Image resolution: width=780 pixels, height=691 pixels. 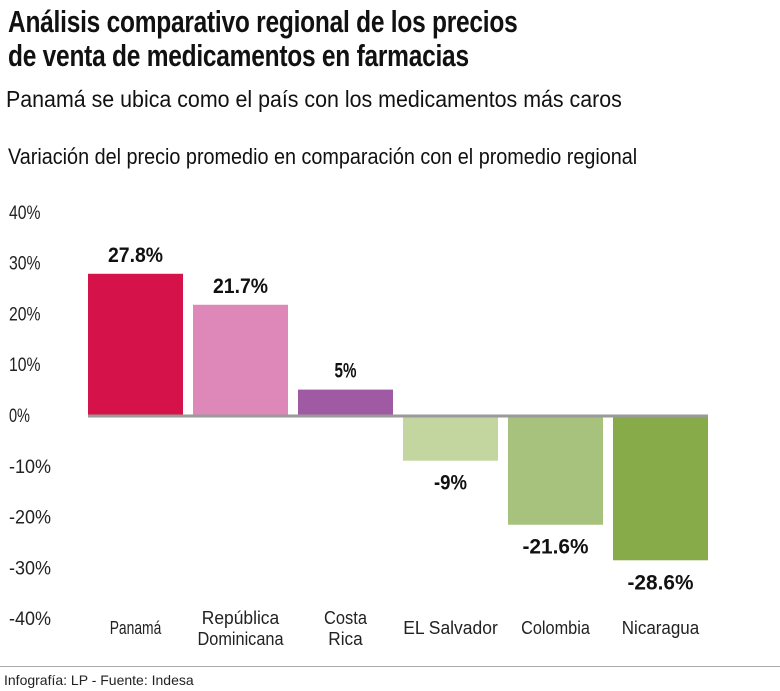 I want to click on y-tick-label: -10%, so click(x=30, y=467).